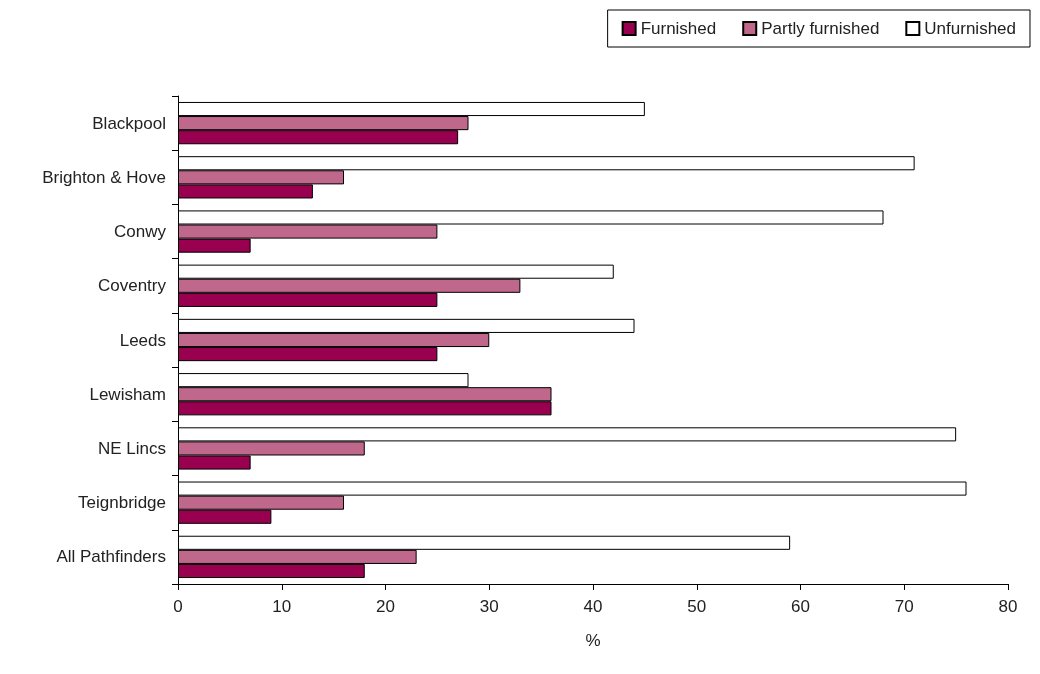  Describe the element at coordinates (132, 286) in the screenshot. I see `y-tick-label: Coventry` at that location.